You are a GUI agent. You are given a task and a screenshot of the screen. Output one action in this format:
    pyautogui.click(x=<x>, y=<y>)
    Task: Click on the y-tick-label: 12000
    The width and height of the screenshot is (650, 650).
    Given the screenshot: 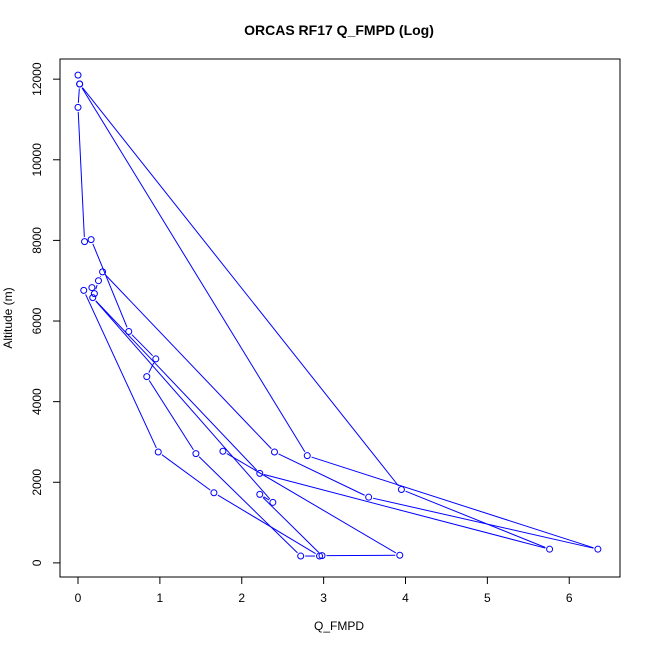 What is the action you would take?
    pyautogui.click(x=37, y=79)
    